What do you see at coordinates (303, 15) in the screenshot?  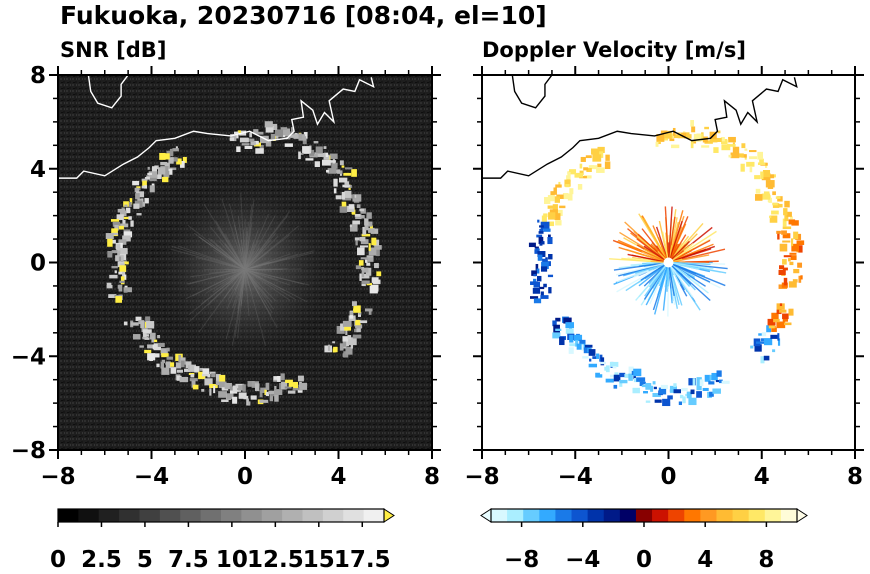 I see `figure-title: Fukuoka, 20230716 [08:04, el=10]` at bounding box center [303, 15].